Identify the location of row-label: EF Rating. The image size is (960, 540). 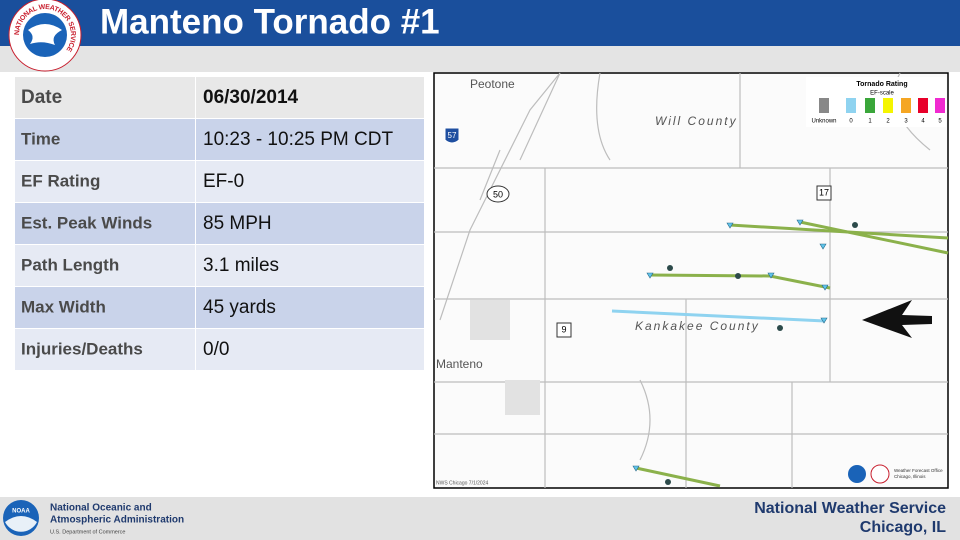
(60, 180).